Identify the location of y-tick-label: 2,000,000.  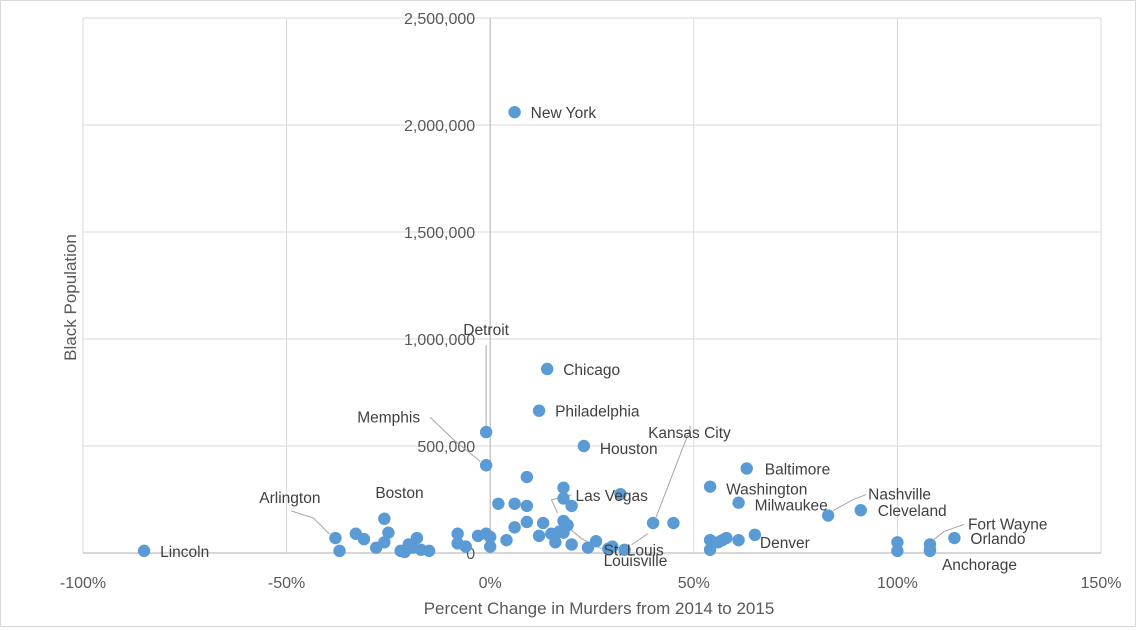
(439, 126).